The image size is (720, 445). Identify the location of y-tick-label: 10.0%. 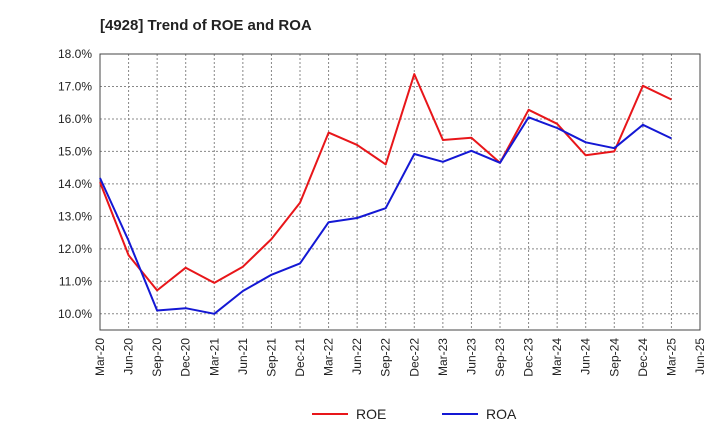
(75, 314).